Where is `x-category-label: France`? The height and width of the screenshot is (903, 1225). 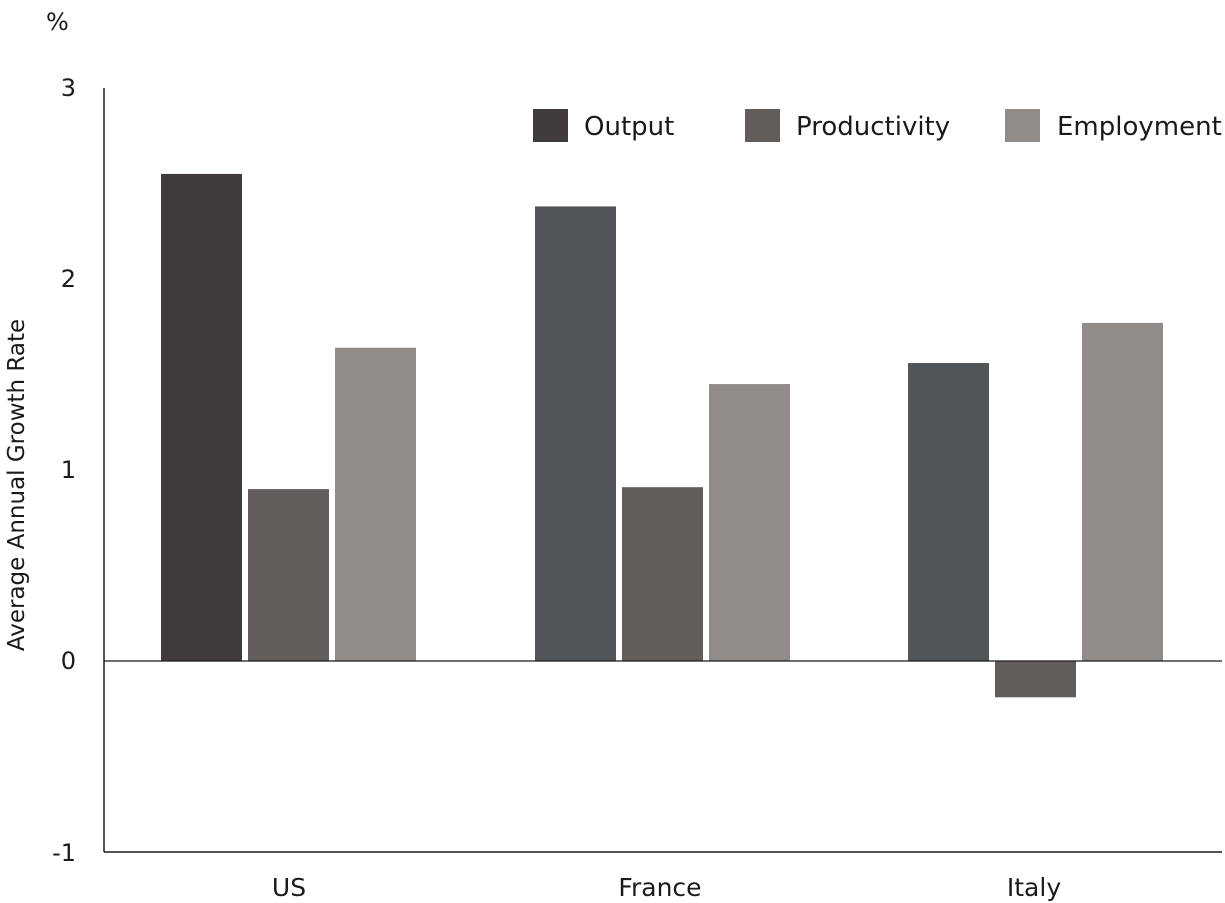
x-category-label: France is located at coordinates (659, 887).